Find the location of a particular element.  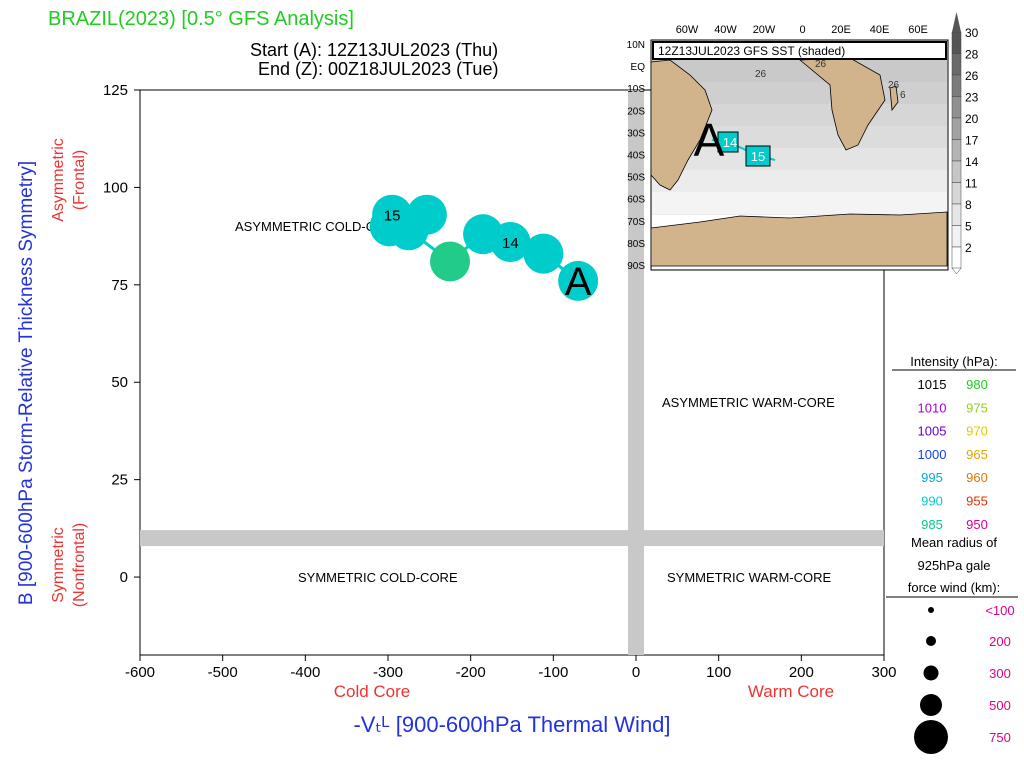

inset-lat-label: 70S is located at coordinates (636, 222).